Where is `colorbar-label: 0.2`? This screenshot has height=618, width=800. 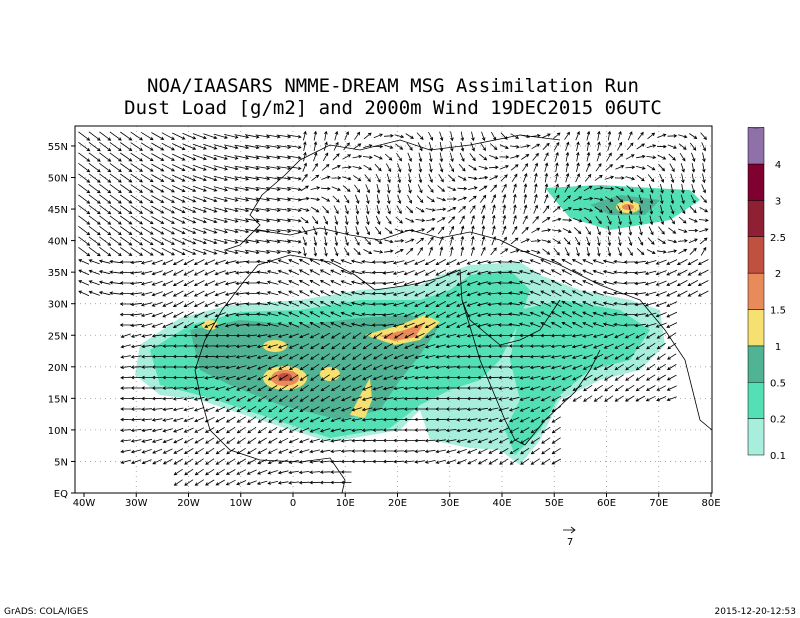
colorbar-label: 0.2 is located at coordinates (778, 420).